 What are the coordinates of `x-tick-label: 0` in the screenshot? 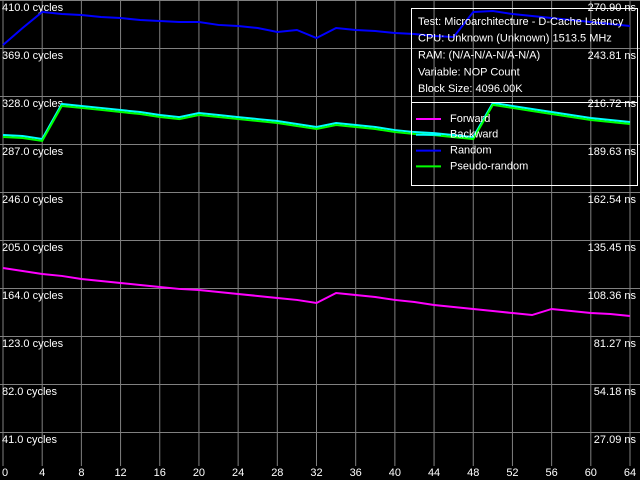 It's located at (5, 473).